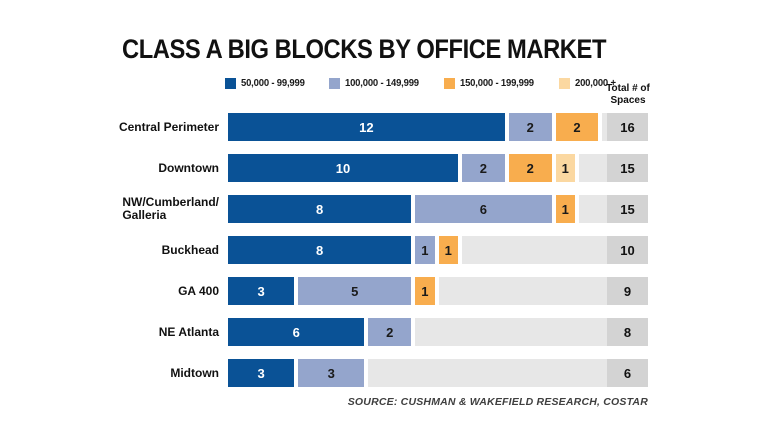 The width and height of the screenshot is (779, 439). I want to click on row-label-text: GA 400, so click(198, 290).